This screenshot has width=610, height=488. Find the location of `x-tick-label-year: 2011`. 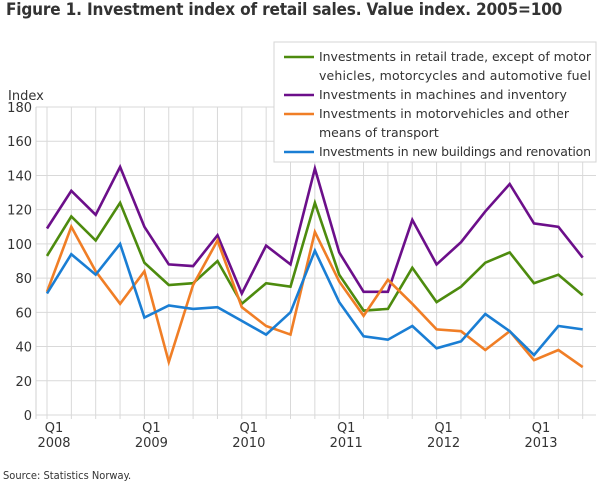

x-tick-label-year: 2011 is located at coordinates (346, 443).